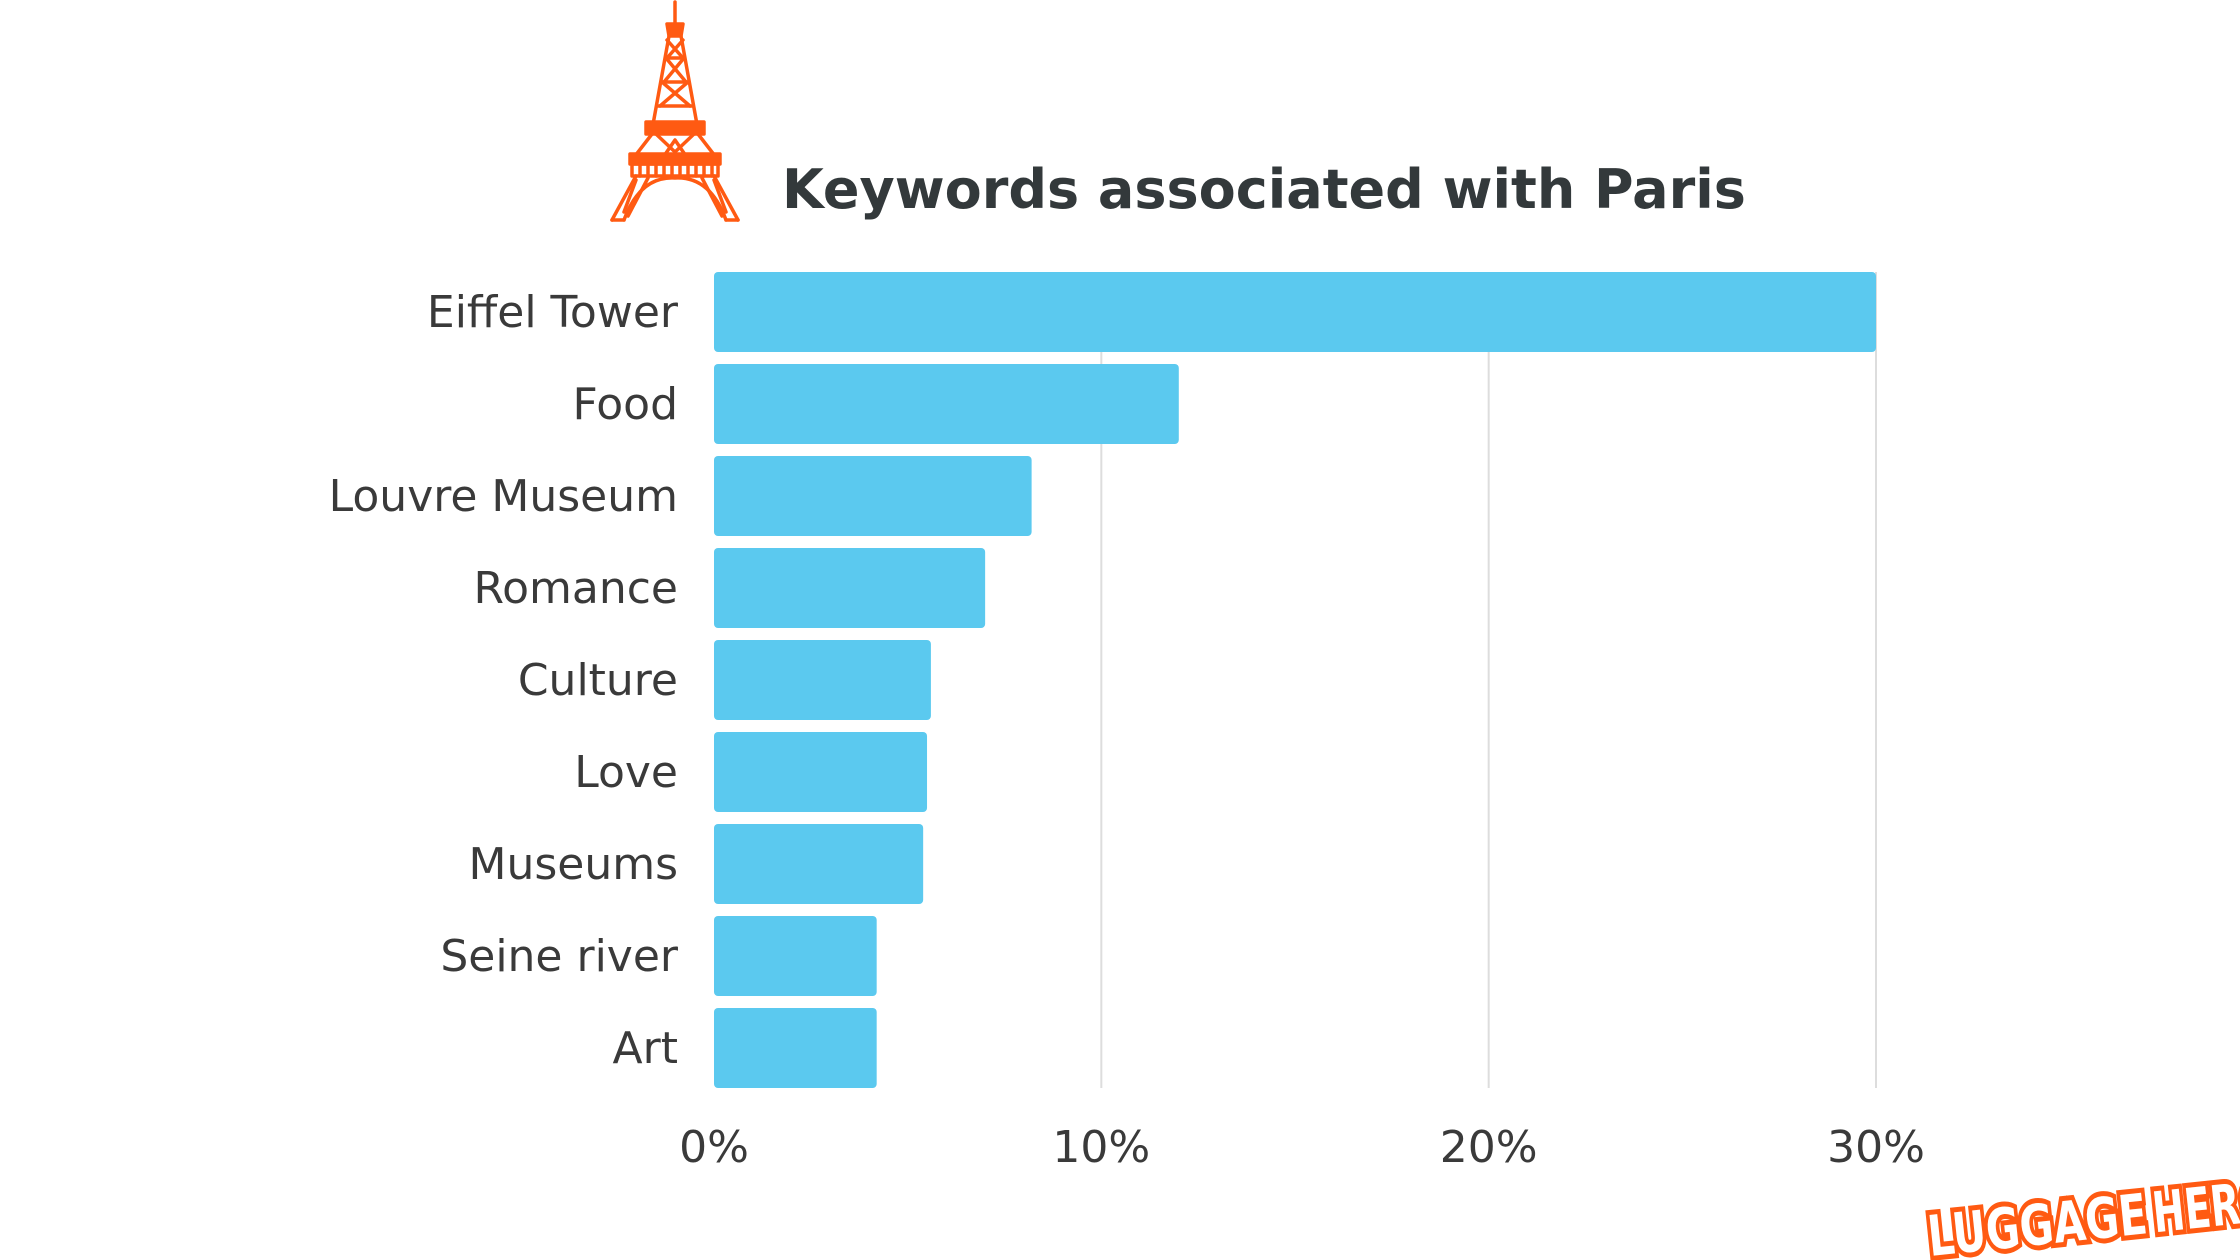 This screenshot has width=2240, height=1260. What do you see at coordinates (625, 404) in the screenshot?
I see `category-label: Food` at bounding box center [625, 404].